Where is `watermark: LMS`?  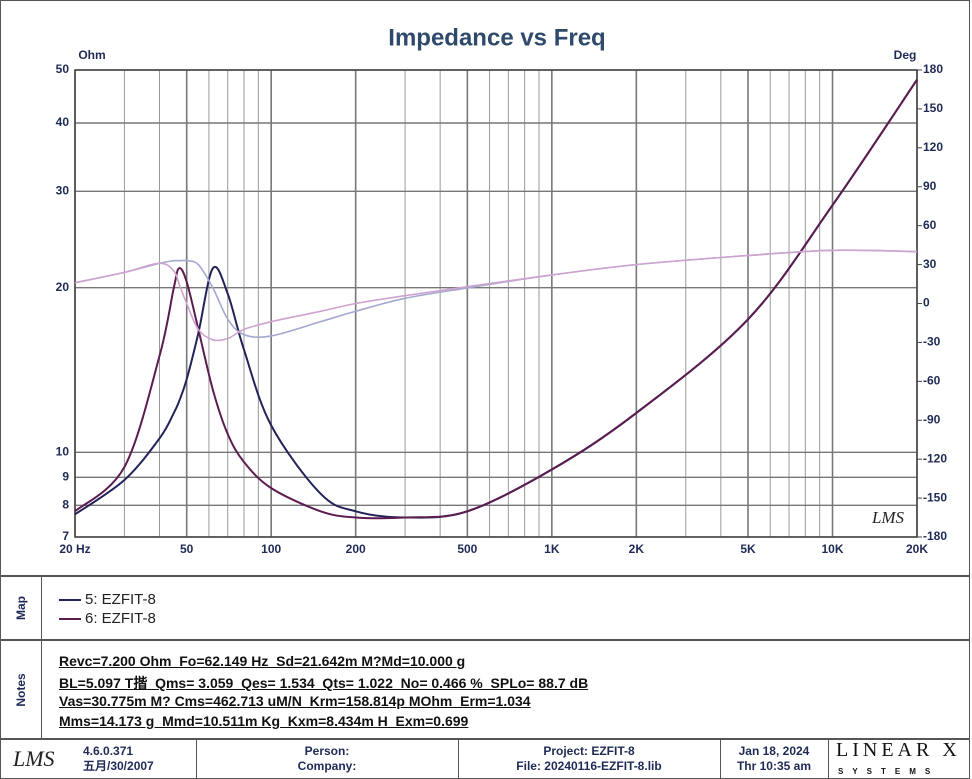
watermark: LMS is located at coordinates (888, 517).